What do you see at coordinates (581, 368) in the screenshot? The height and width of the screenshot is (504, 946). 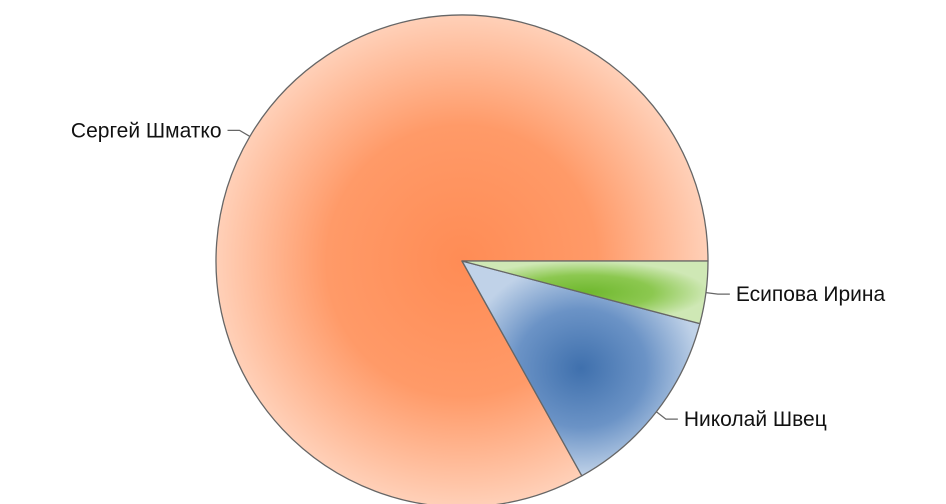 I see `slice-1-wedge` at bounding box center [581, 368].